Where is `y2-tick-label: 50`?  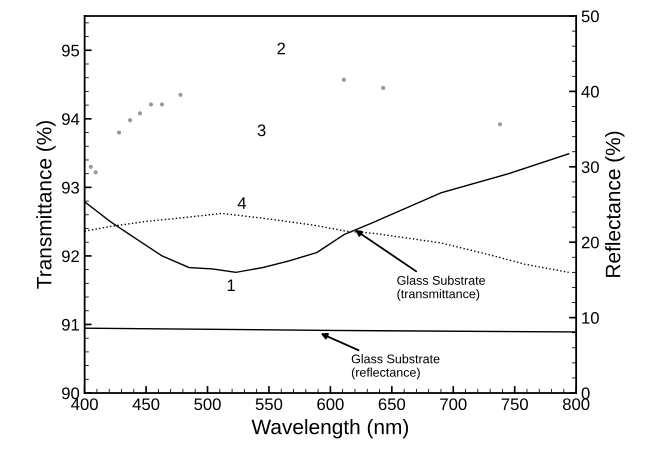
y2-tick-label: 50 is located at coordinates (590, 16).